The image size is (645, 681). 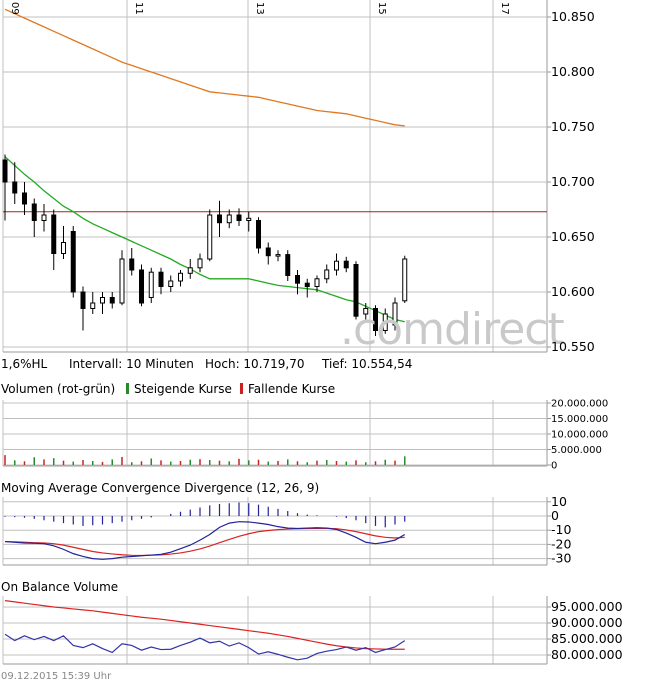 What do you see at coordinates (576, 450) in the screenshot?
I see `y-tick-label: 5.000.000` at bounding box center [576, 450].